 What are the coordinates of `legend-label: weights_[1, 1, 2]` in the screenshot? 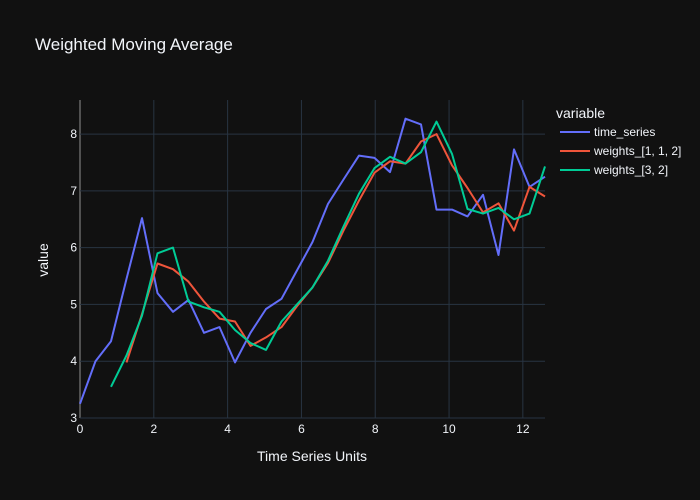 It's located at (637, 151).